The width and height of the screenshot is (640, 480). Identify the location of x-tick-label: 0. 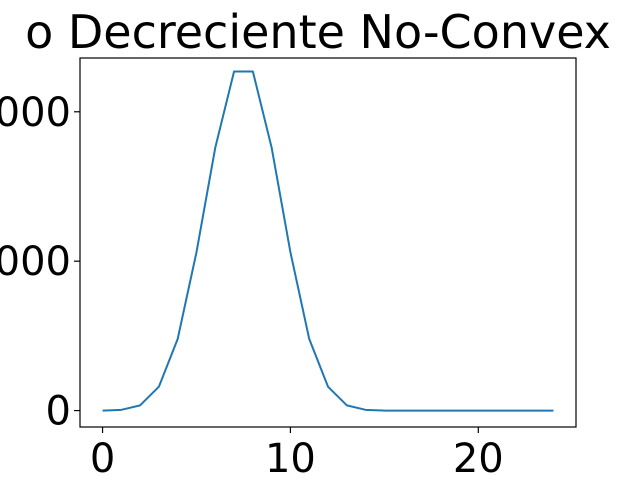
(102, 458).